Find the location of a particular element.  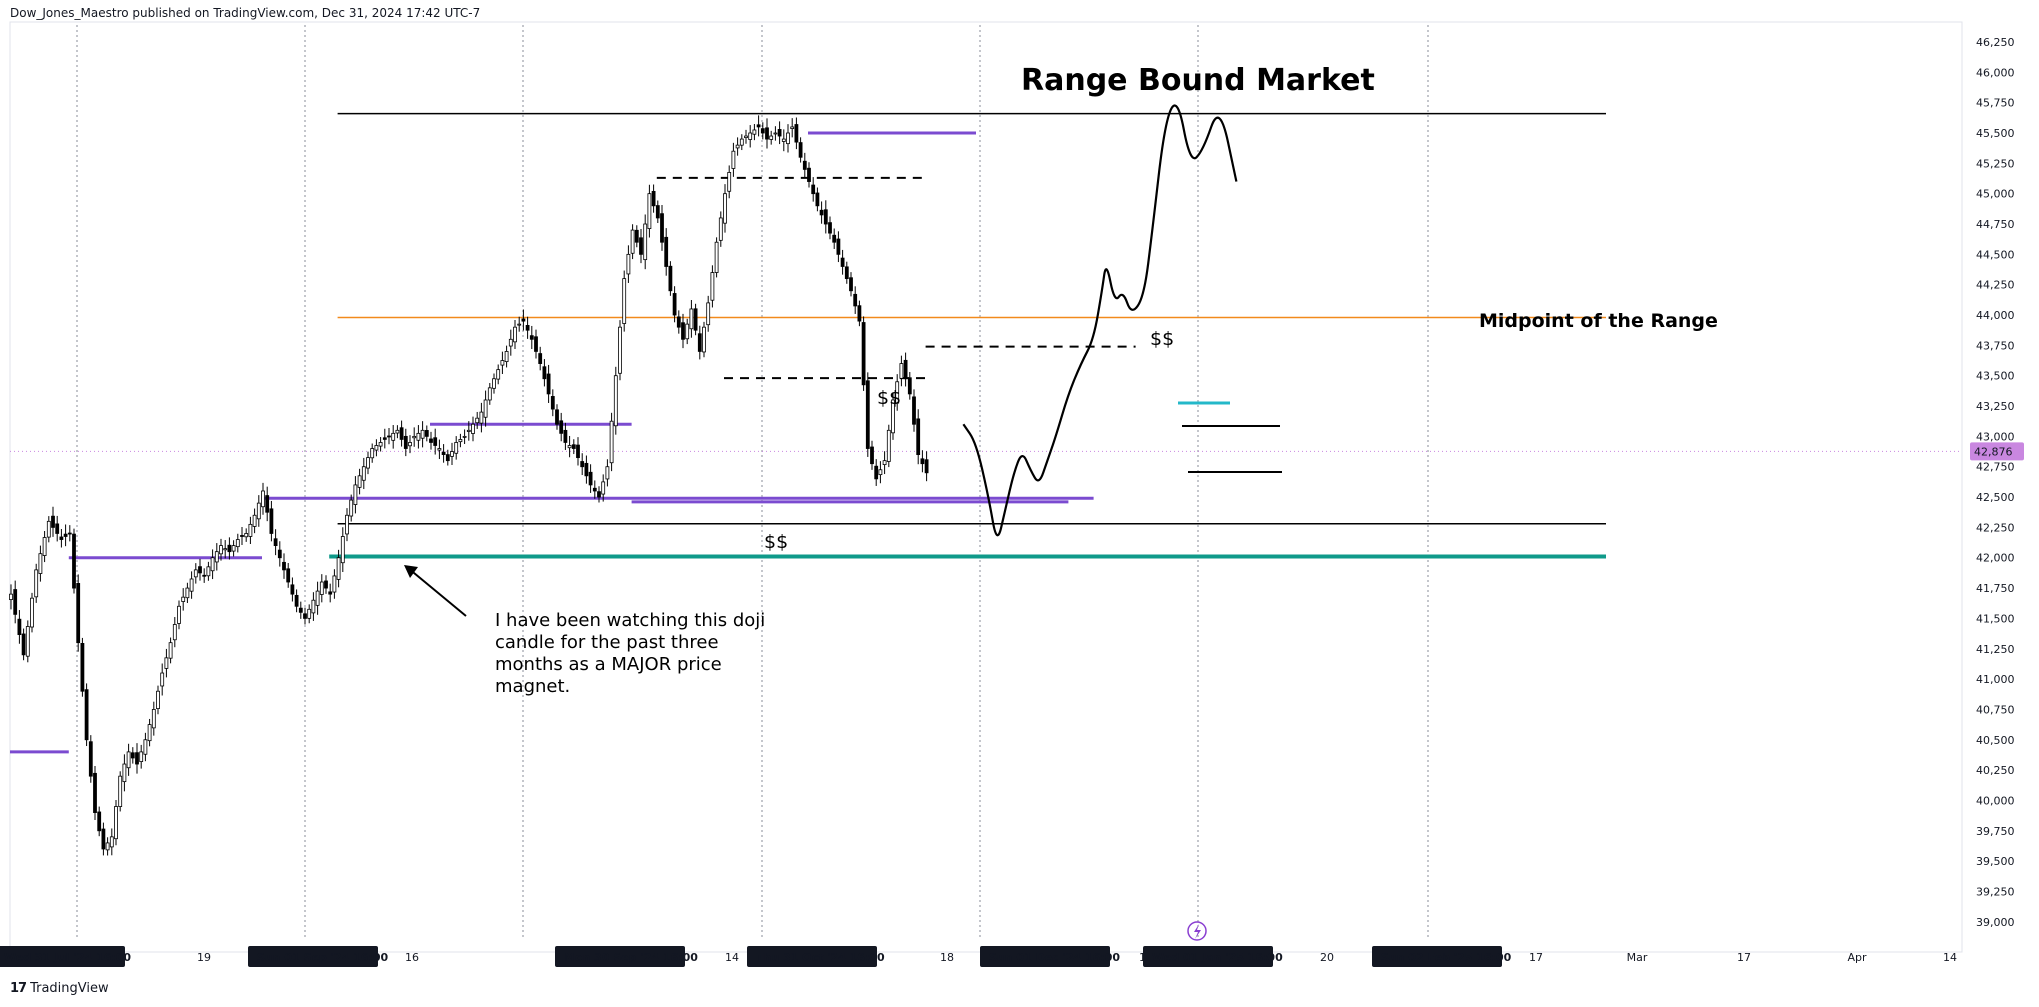

tradingview-brand: TradingView is located at coordinates (69, 988).